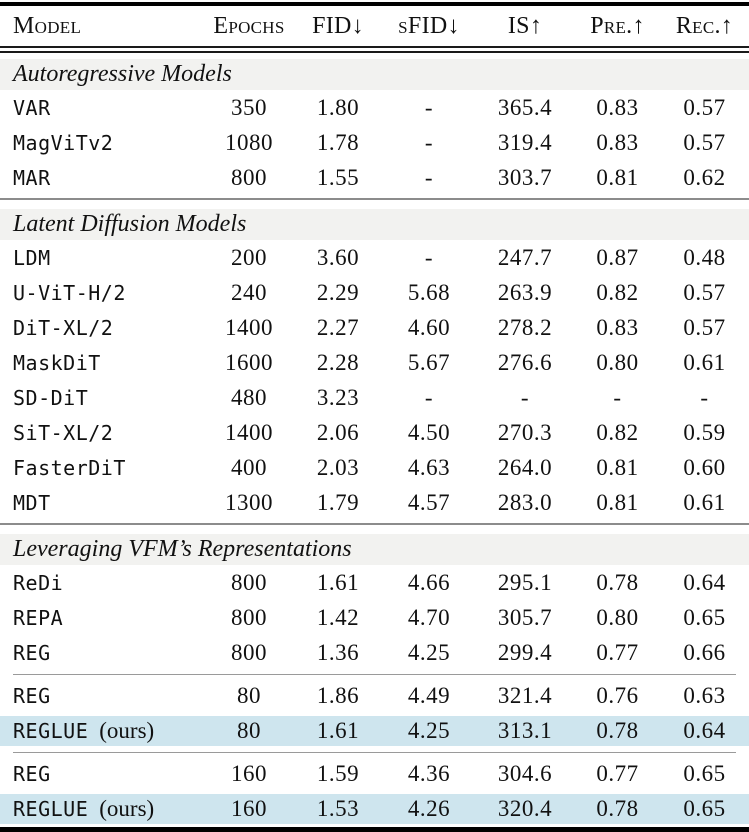 The width and height of the screenshot is (749, 832). Describe the element at coordinates (525, 327) in the screenshot. I see `is-value: 278.2` at that location.